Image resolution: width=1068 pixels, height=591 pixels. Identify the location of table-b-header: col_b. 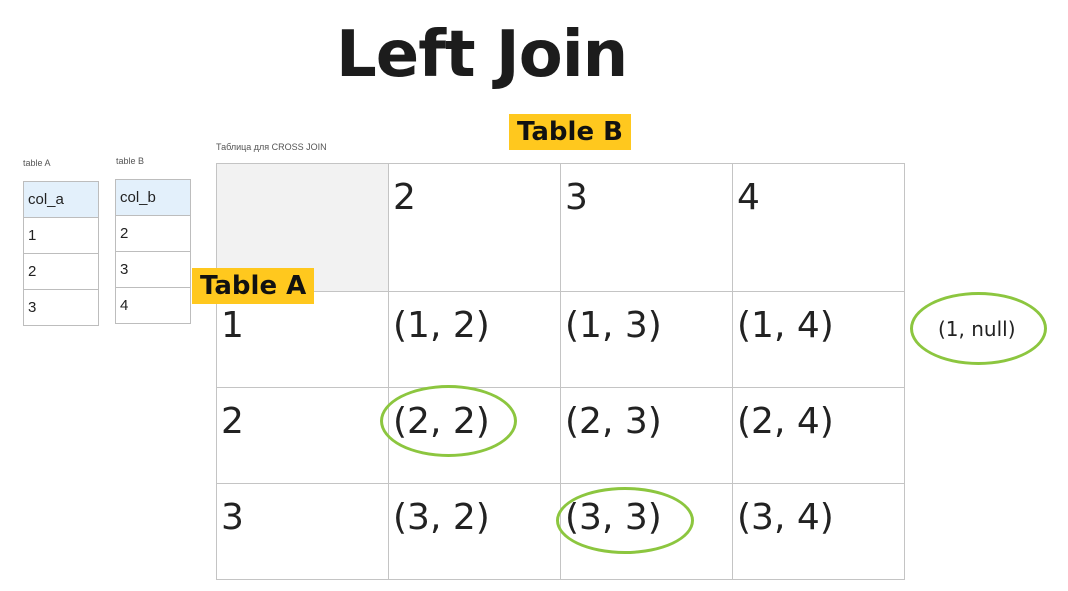
(153, 197).